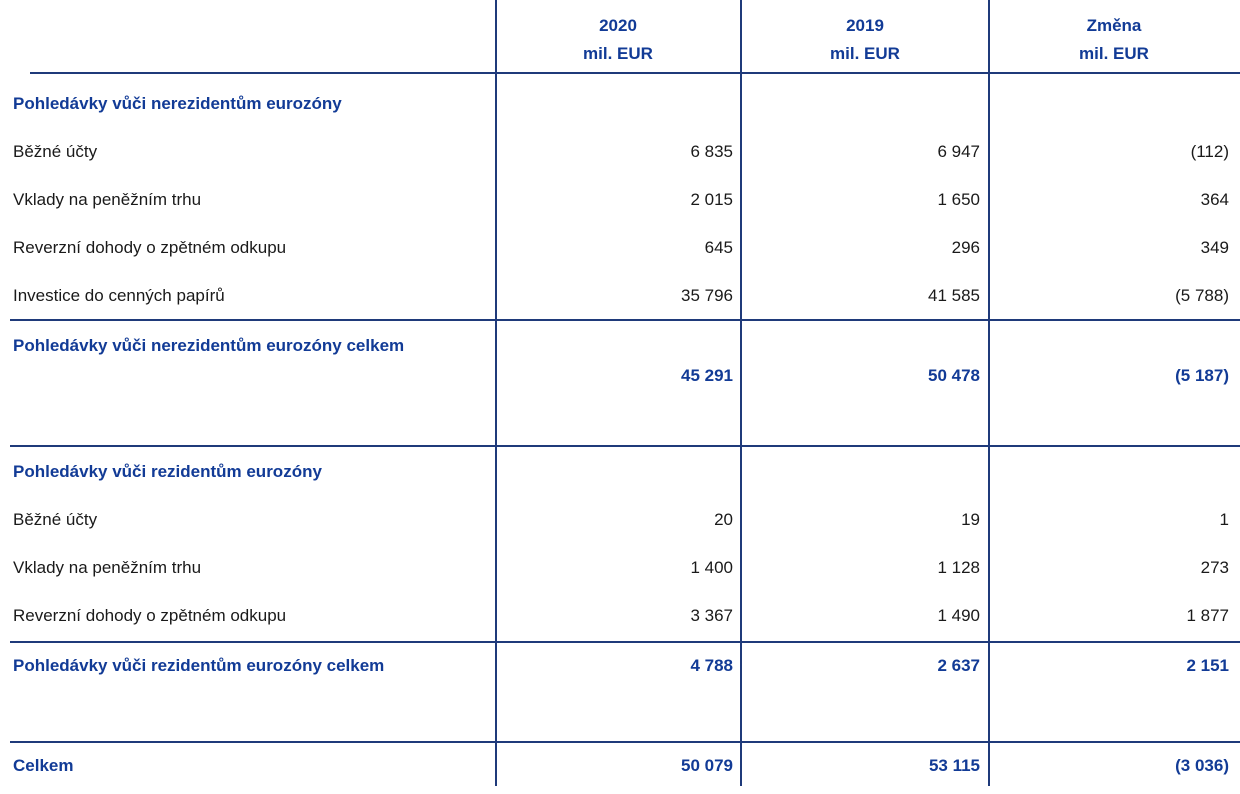 The image size is (1240, 794). Describe the element at coordinates (1202, 295) in the screenshot. I see `row-value: (5 788)` at that location.